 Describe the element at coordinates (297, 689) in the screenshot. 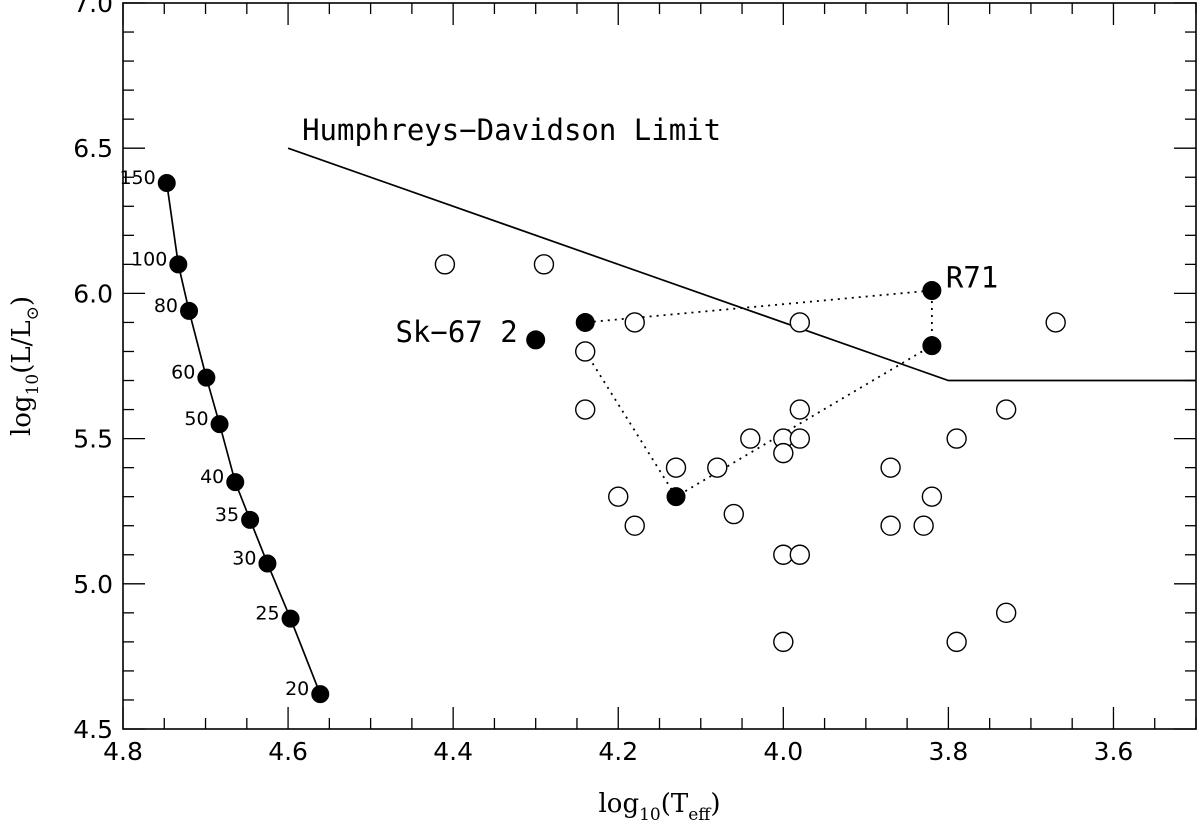

I see `mass-label: 20` at that location.